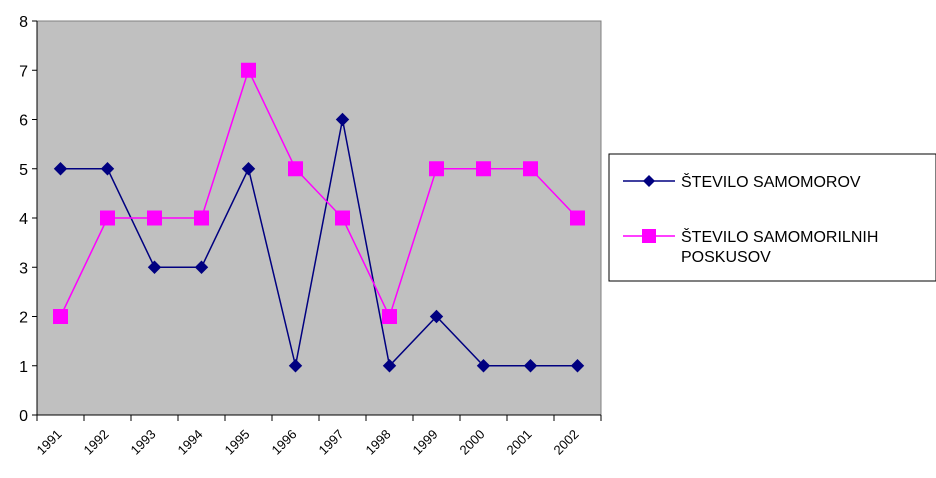 The width and height of the screenshot is (936, 478). Describe the element at coordinates (649, 181) in the screenshot. I see `legend-marker-samomorov` at that location.